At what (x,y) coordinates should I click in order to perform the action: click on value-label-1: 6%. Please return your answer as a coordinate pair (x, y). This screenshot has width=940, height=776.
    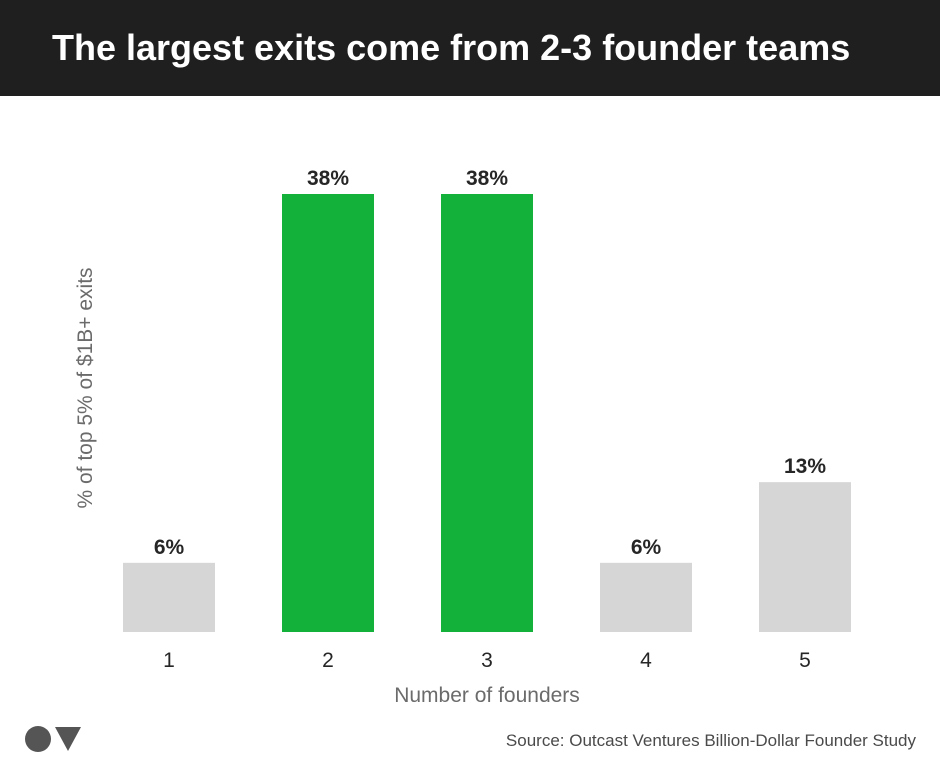
    Looking at the image, I should click on (169, 547).